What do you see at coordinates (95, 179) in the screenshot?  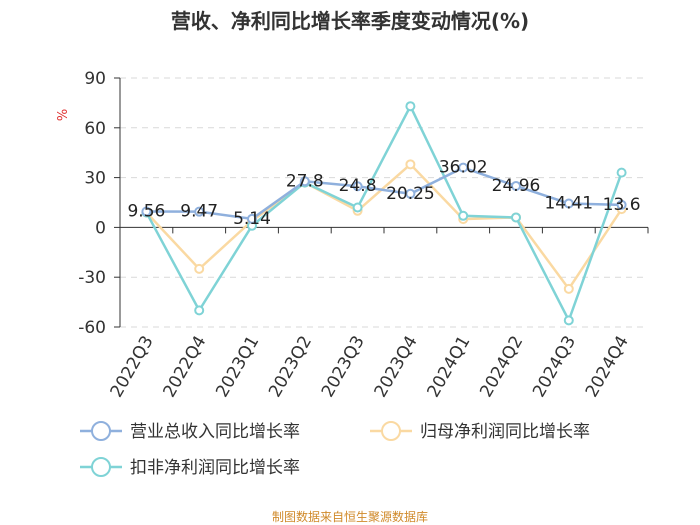 I see `y-tick-label: 30` at bounding box center [95, 179].